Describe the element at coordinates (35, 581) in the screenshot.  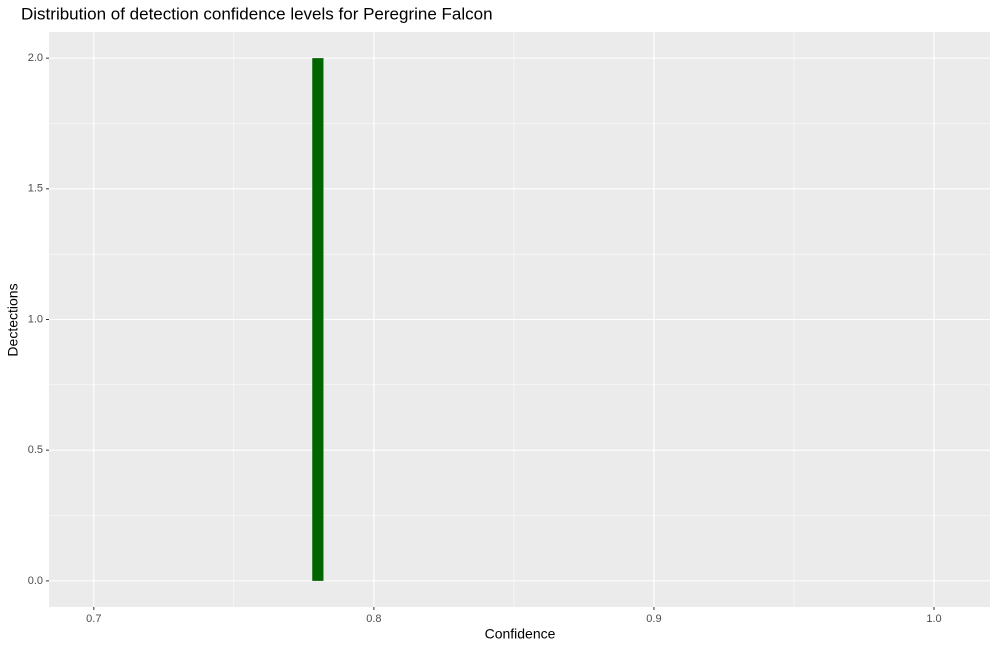
I see `y-tick-label: 0.0` at that location.